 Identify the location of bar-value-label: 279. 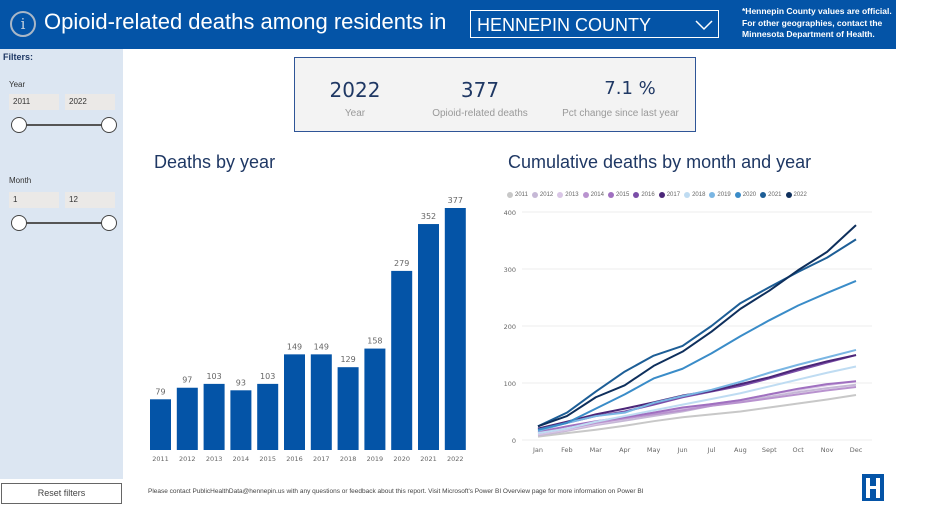
(401, 263).